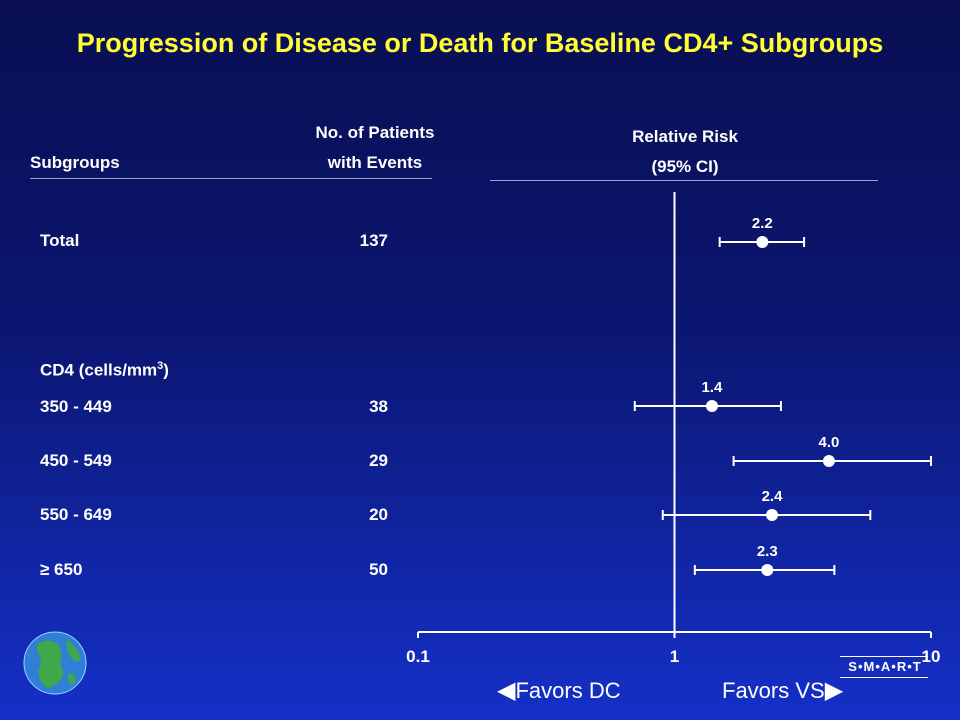 The image size is (960, 720). I want to click on x-tick-label: 0.1, so click(418, 656).